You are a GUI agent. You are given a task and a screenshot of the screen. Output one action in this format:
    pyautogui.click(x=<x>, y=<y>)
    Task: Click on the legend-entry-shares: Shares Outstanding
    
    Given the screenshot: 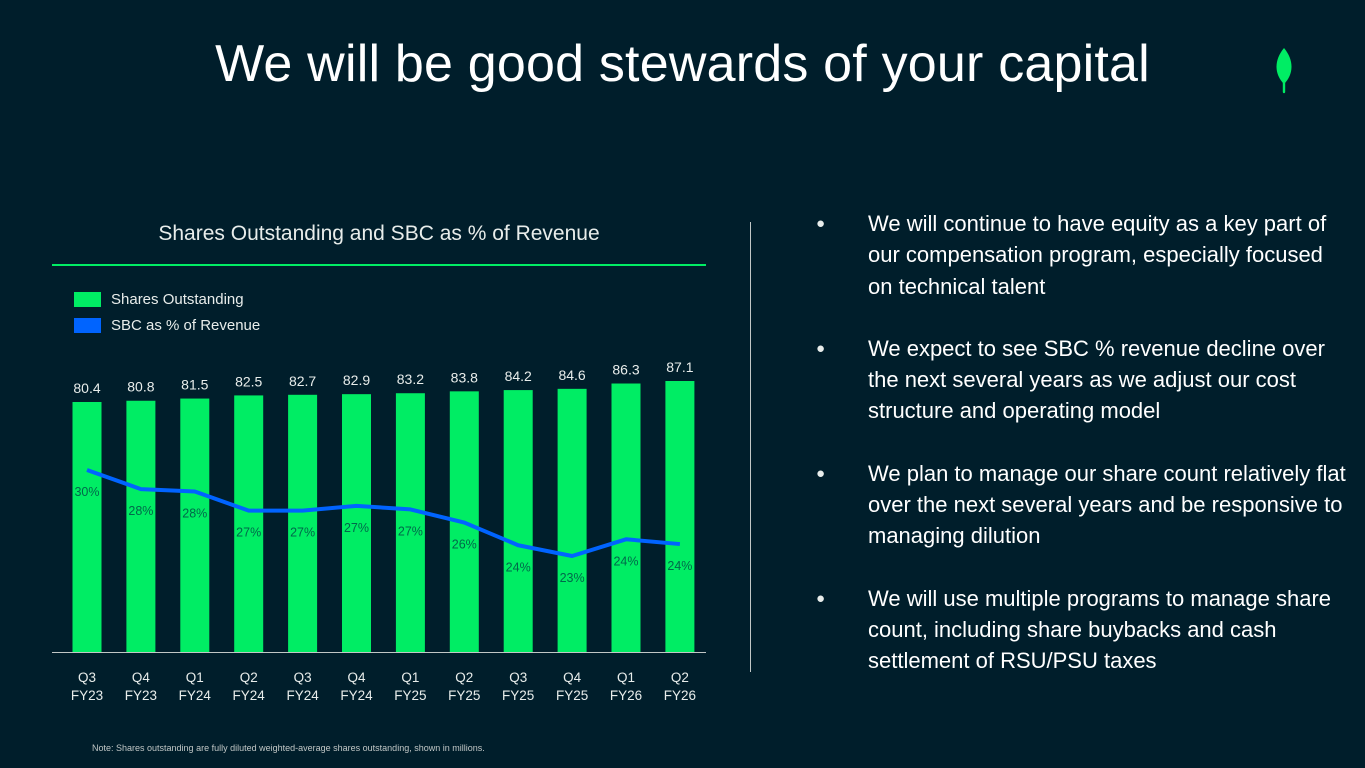 What is the action you would take?
    pyautogui.click(x=167, y=299)
    